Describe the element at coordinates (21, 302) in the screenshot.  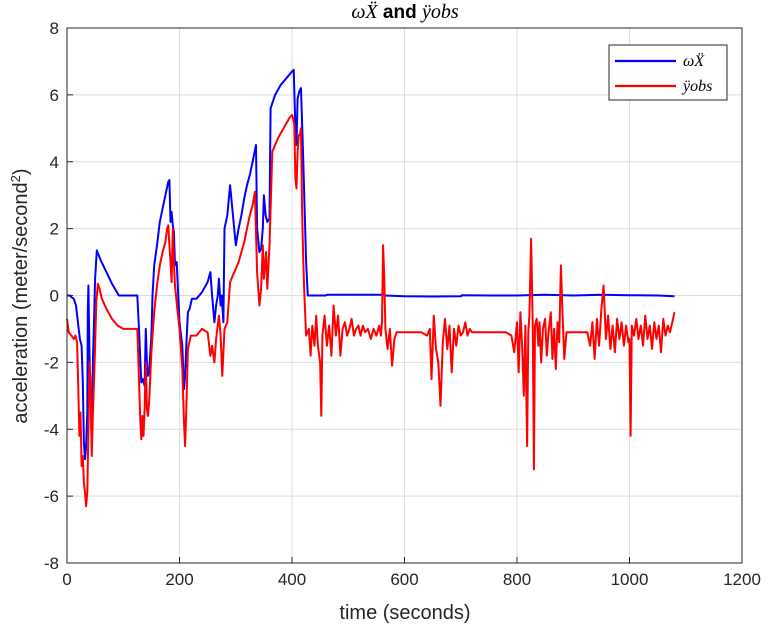
I see `y-axis-label-main: acceleration (meter/second` at that location.